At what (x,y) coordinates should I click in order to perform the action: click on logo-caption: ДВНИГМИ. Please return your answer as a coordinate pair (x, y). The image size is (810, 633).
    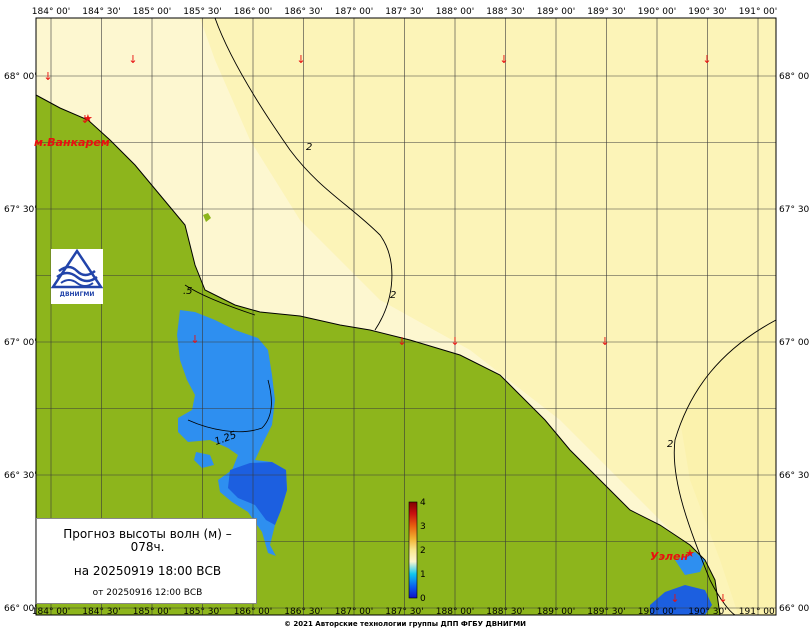
    Looking at the image, I should click on (77, 294).